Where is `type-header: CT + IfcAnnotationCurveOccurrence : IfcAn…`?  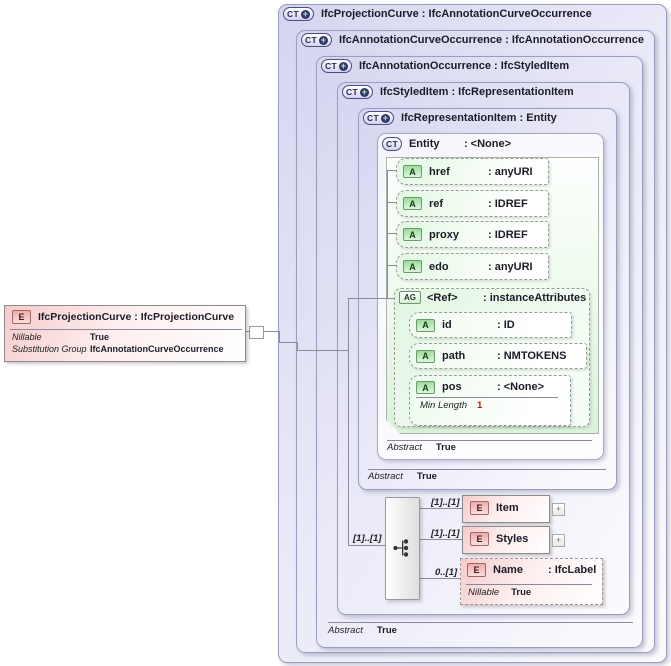 type-header: CT + IfcAnnotationCurveOccurrence : IfcAn… is located at coordinates (472, 40).